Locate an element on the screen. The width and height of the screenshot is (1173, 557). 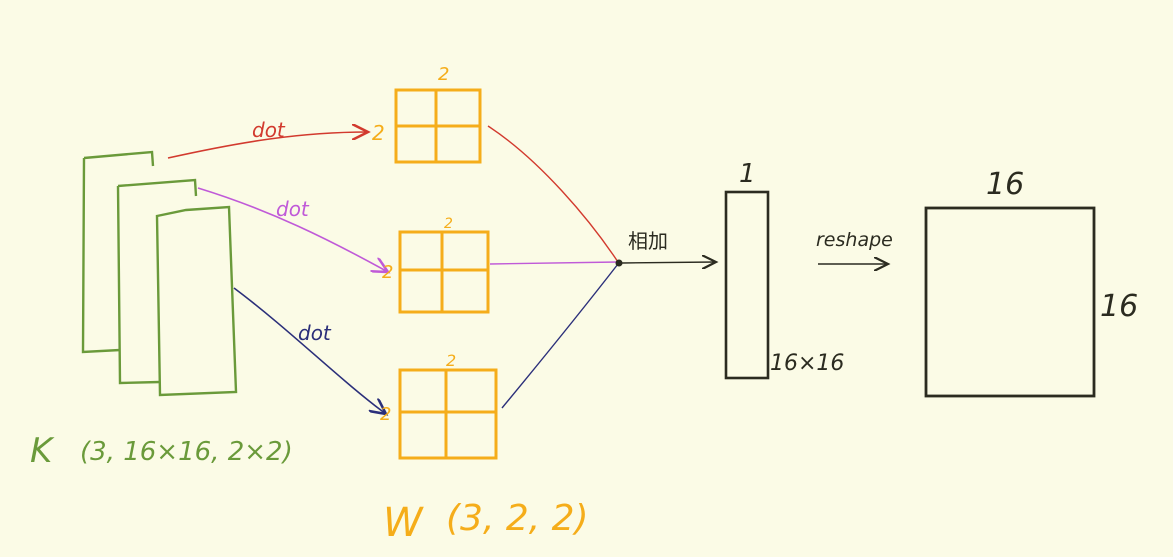
sum-arrow is located at coordinates (668, 262).